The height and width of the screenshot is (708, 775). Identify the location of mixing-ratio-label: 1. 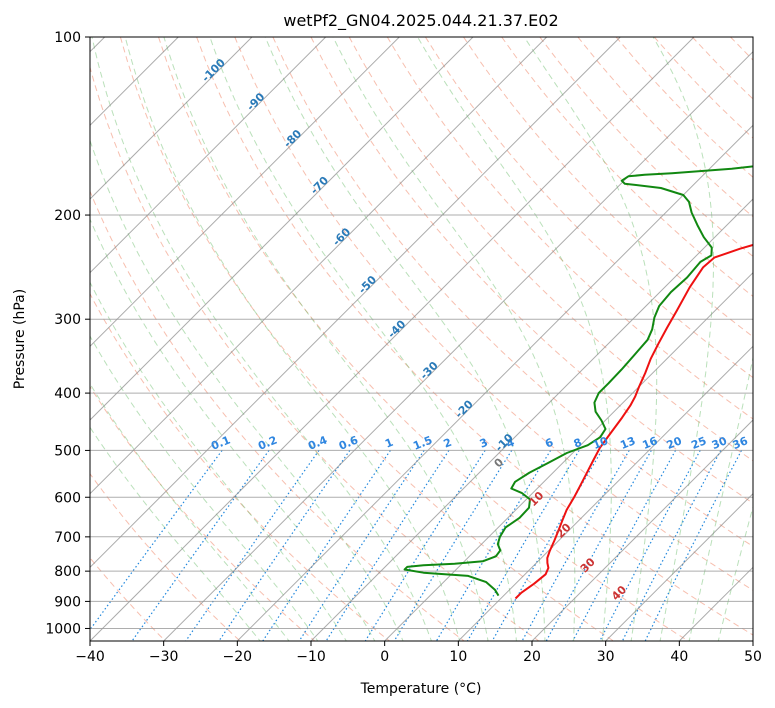
(389, 443).